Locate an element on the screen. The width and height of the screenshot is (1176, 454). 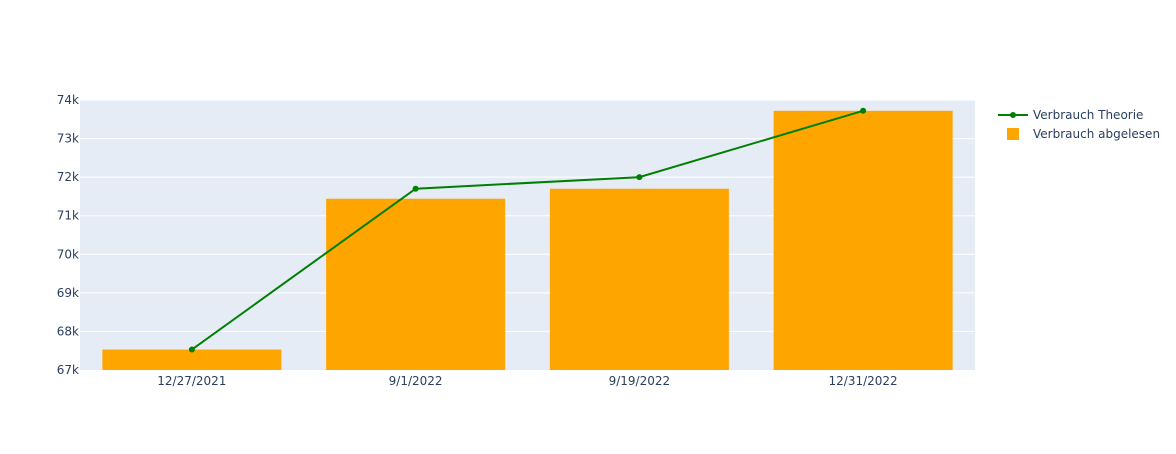
x-tick-label: 9/1/2022 is located at coordinates (416, 381).